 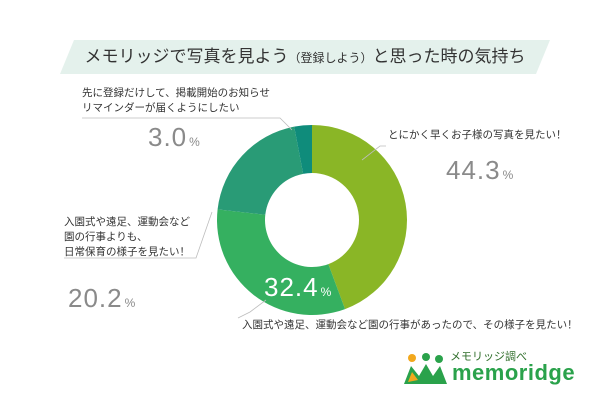 I want to click on value-slice-2: 32.4%, so click(x=298, y=287).